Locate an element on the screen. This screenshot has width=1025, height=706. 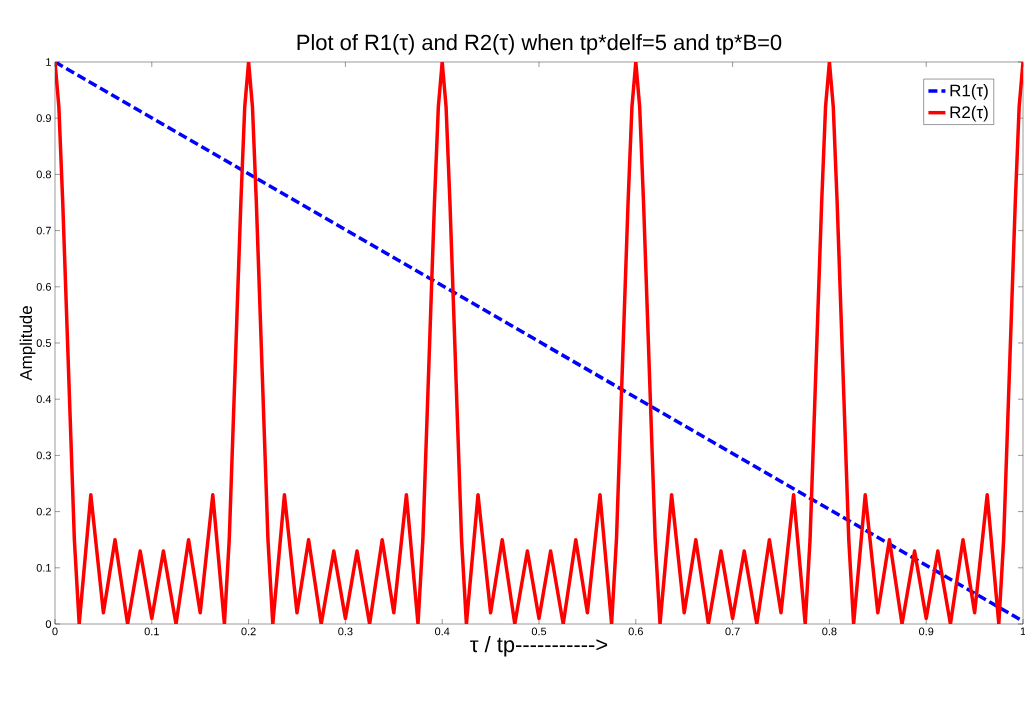
legend-label: R2(τ) is located at coordinates (969, 113).